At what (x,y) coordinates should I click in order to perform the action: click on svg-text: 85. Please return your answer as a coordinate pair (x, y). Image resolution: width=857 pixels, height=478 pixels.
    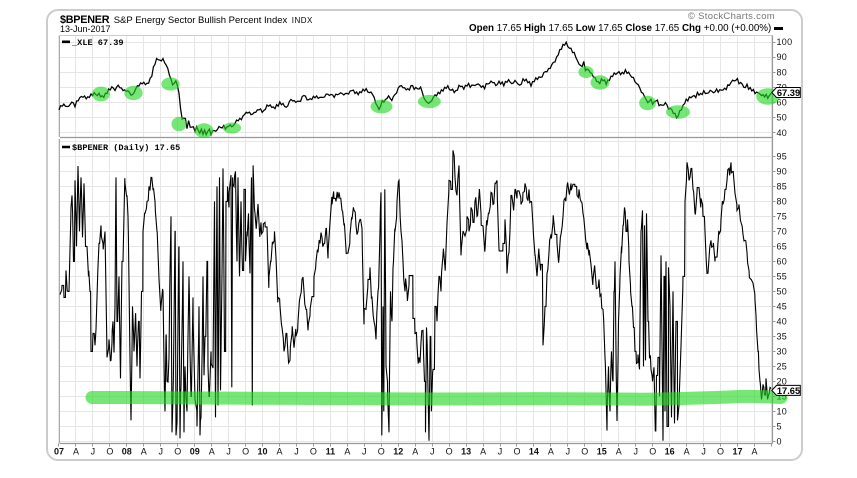
    Looking at the image, I should click on (782, 187).